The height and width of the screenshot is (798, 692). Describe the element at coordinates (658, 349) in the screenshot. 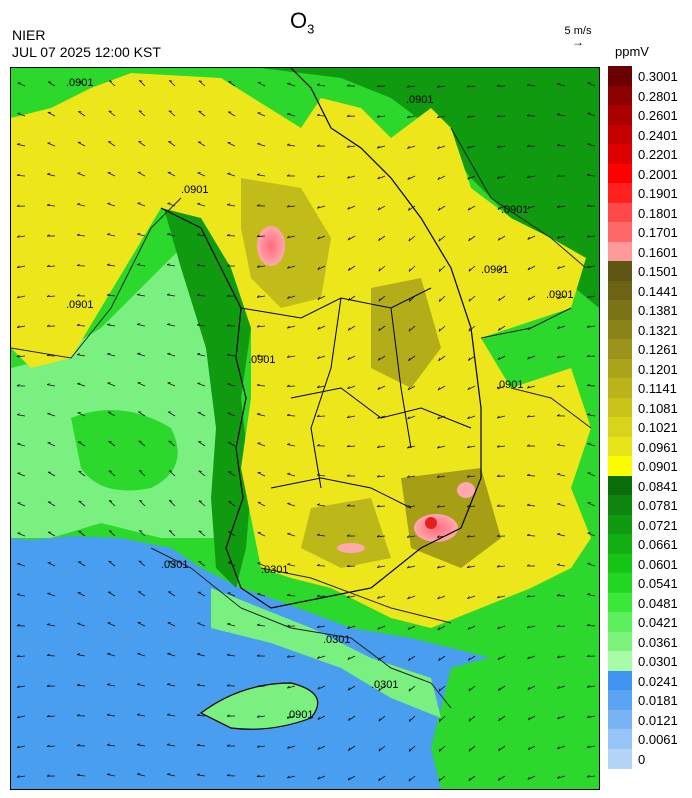

I see `legend-label: 0.1261` at that location.